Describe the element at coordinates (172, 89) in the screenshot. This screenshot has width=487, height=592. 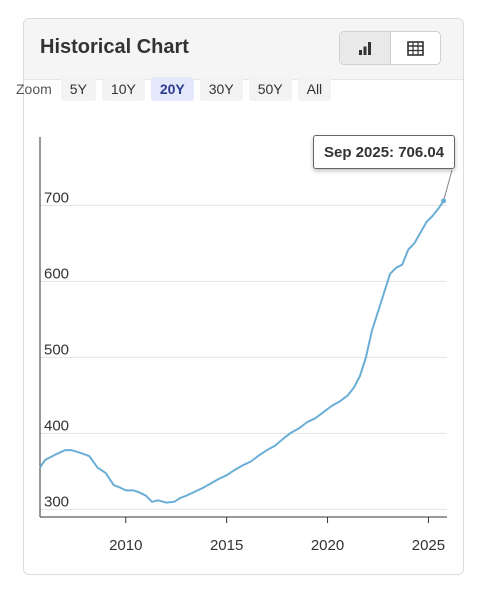
I see `zoom-option-20y: 20Y` at that location.